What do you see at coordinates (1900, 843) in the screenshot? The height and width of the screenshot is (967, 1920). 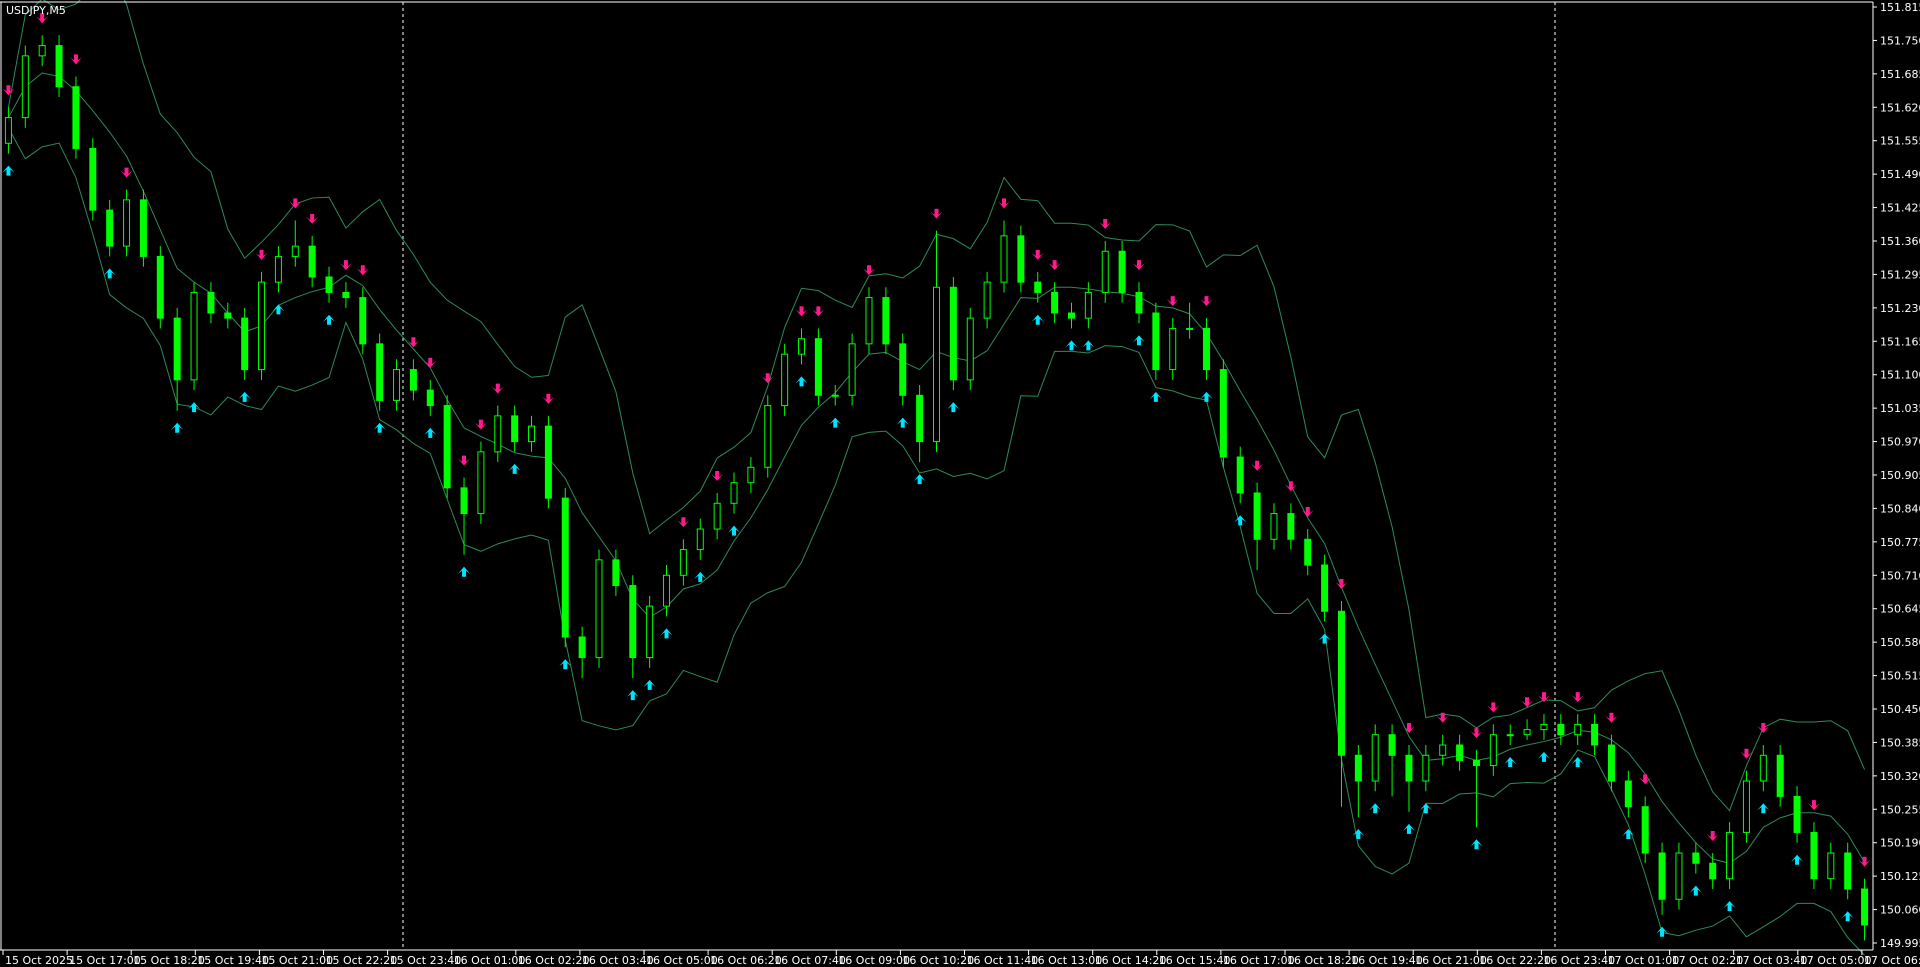 I see `price-tick-label: 150.190` at bounding box center [1900, 843].